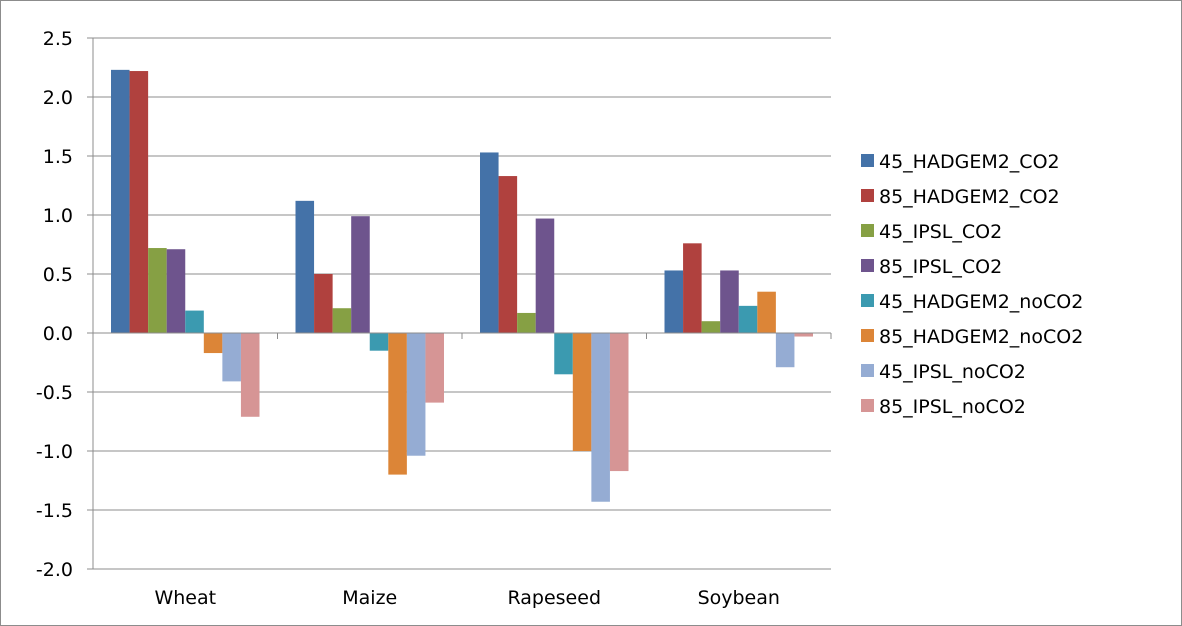 Image resolution: width=1182 pixels, height=626 pixels. I want to click on legend-entry: 85_HADGEM2_noCO2, so click(972, 337).